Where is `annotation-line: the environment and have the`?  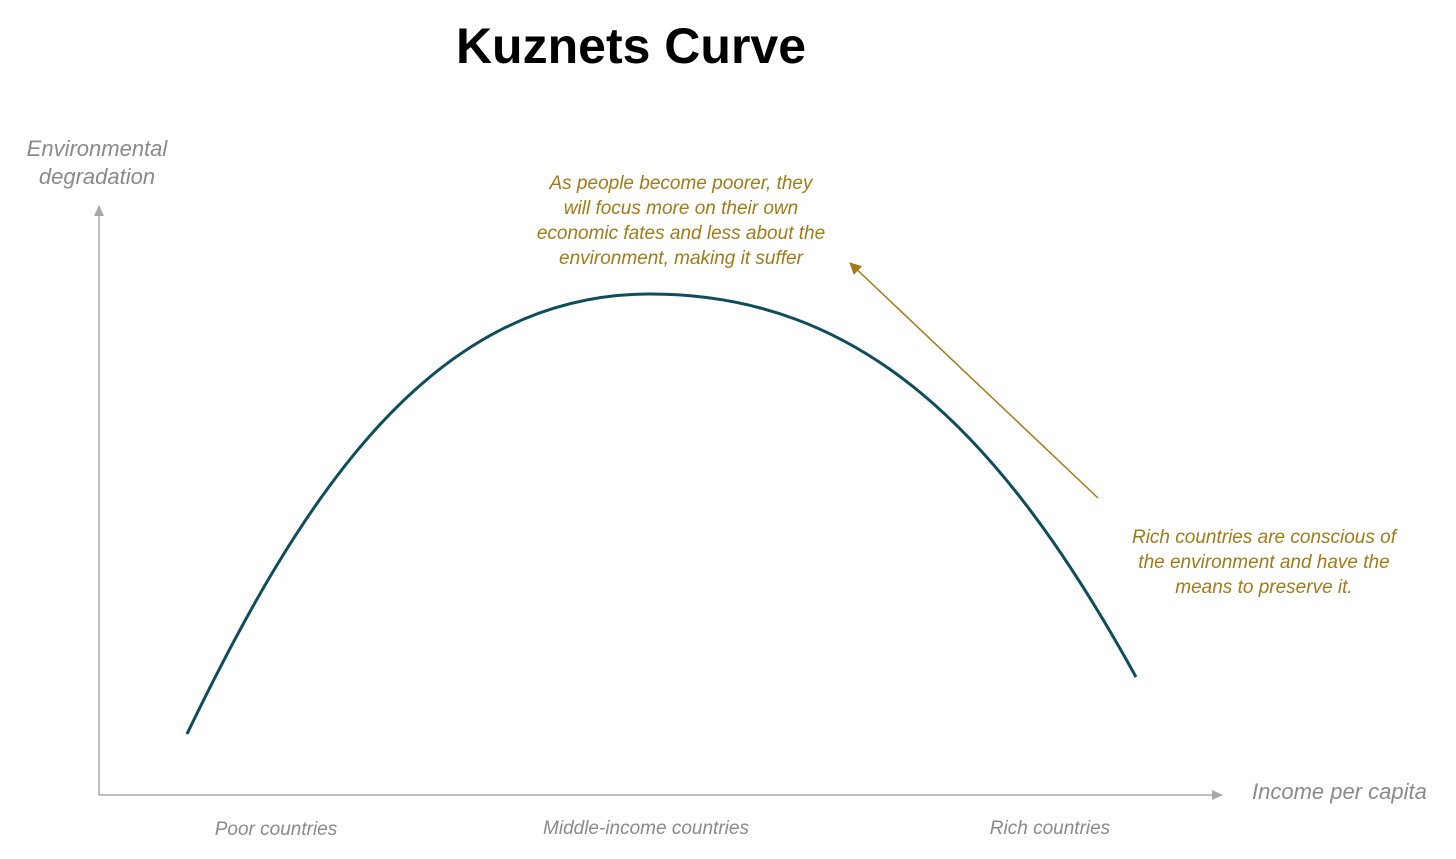
annotation-line: the environment and have the is located at coordinates (1263, 562).